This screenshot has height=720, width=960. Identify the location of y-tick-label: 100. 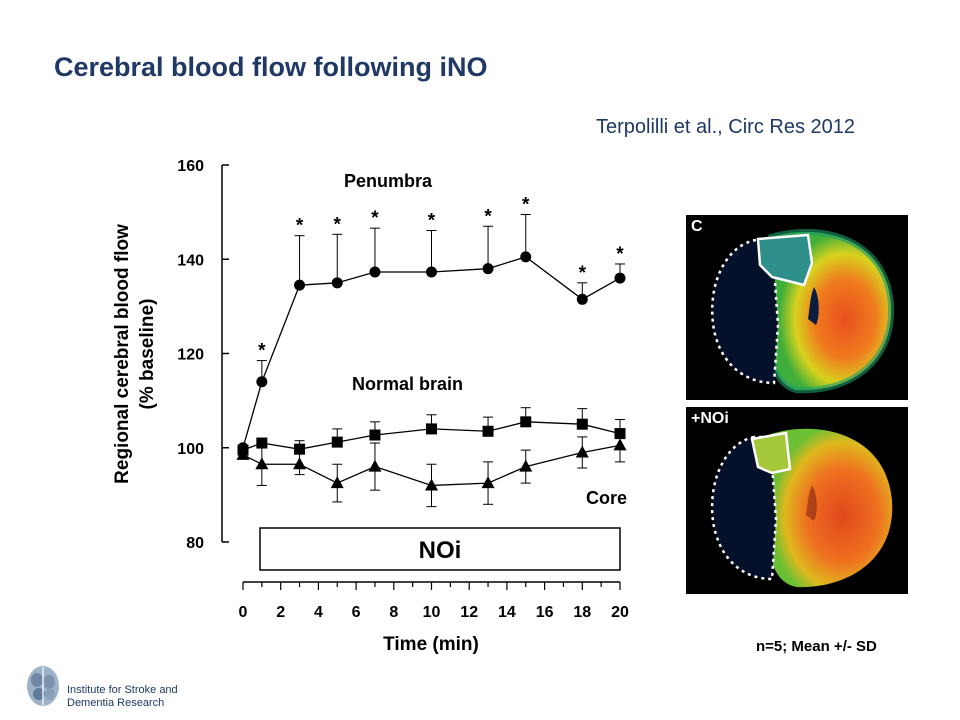
(190, 449).